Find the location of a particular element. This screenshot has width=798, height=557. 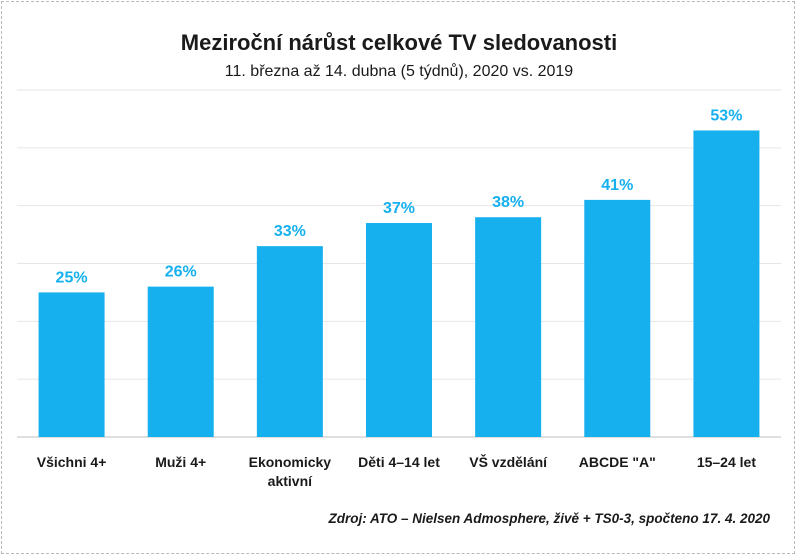

x-tick-label: VŠ vzdělání is located at coordinates (508, 461).